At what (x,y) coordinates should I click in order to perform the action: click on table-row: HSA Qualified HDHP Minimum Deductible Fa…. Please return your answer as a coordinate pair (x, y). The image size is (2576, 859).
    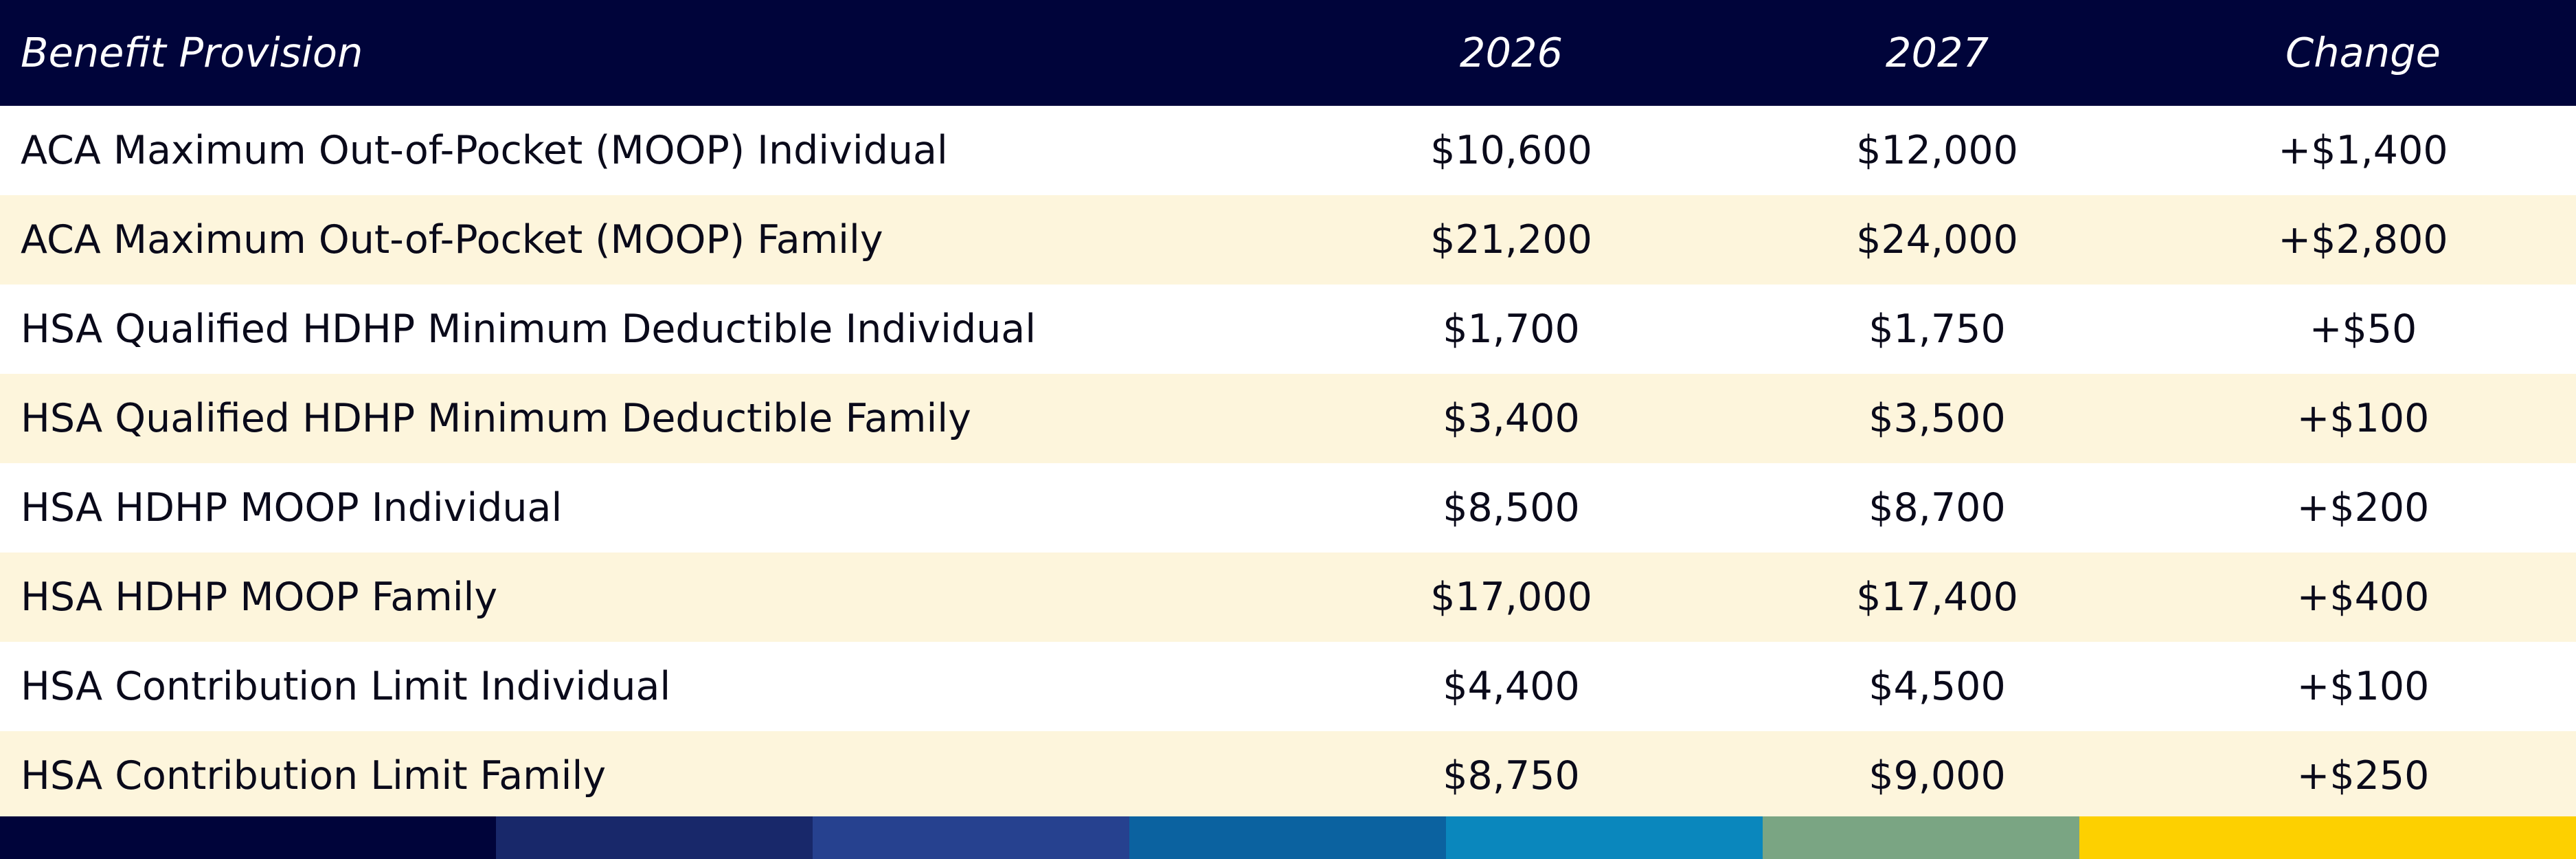
    Looking at the image, I should click on (1288, 418).